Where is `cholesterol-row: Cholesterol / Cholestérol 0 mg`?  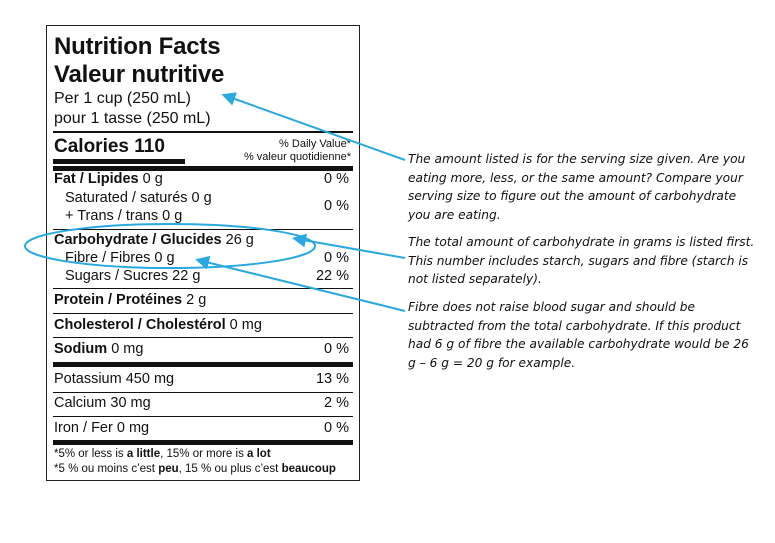
cholesterol-row: Cholesterol / Cholestérol 0 mg is located at coordinates (158, 325).